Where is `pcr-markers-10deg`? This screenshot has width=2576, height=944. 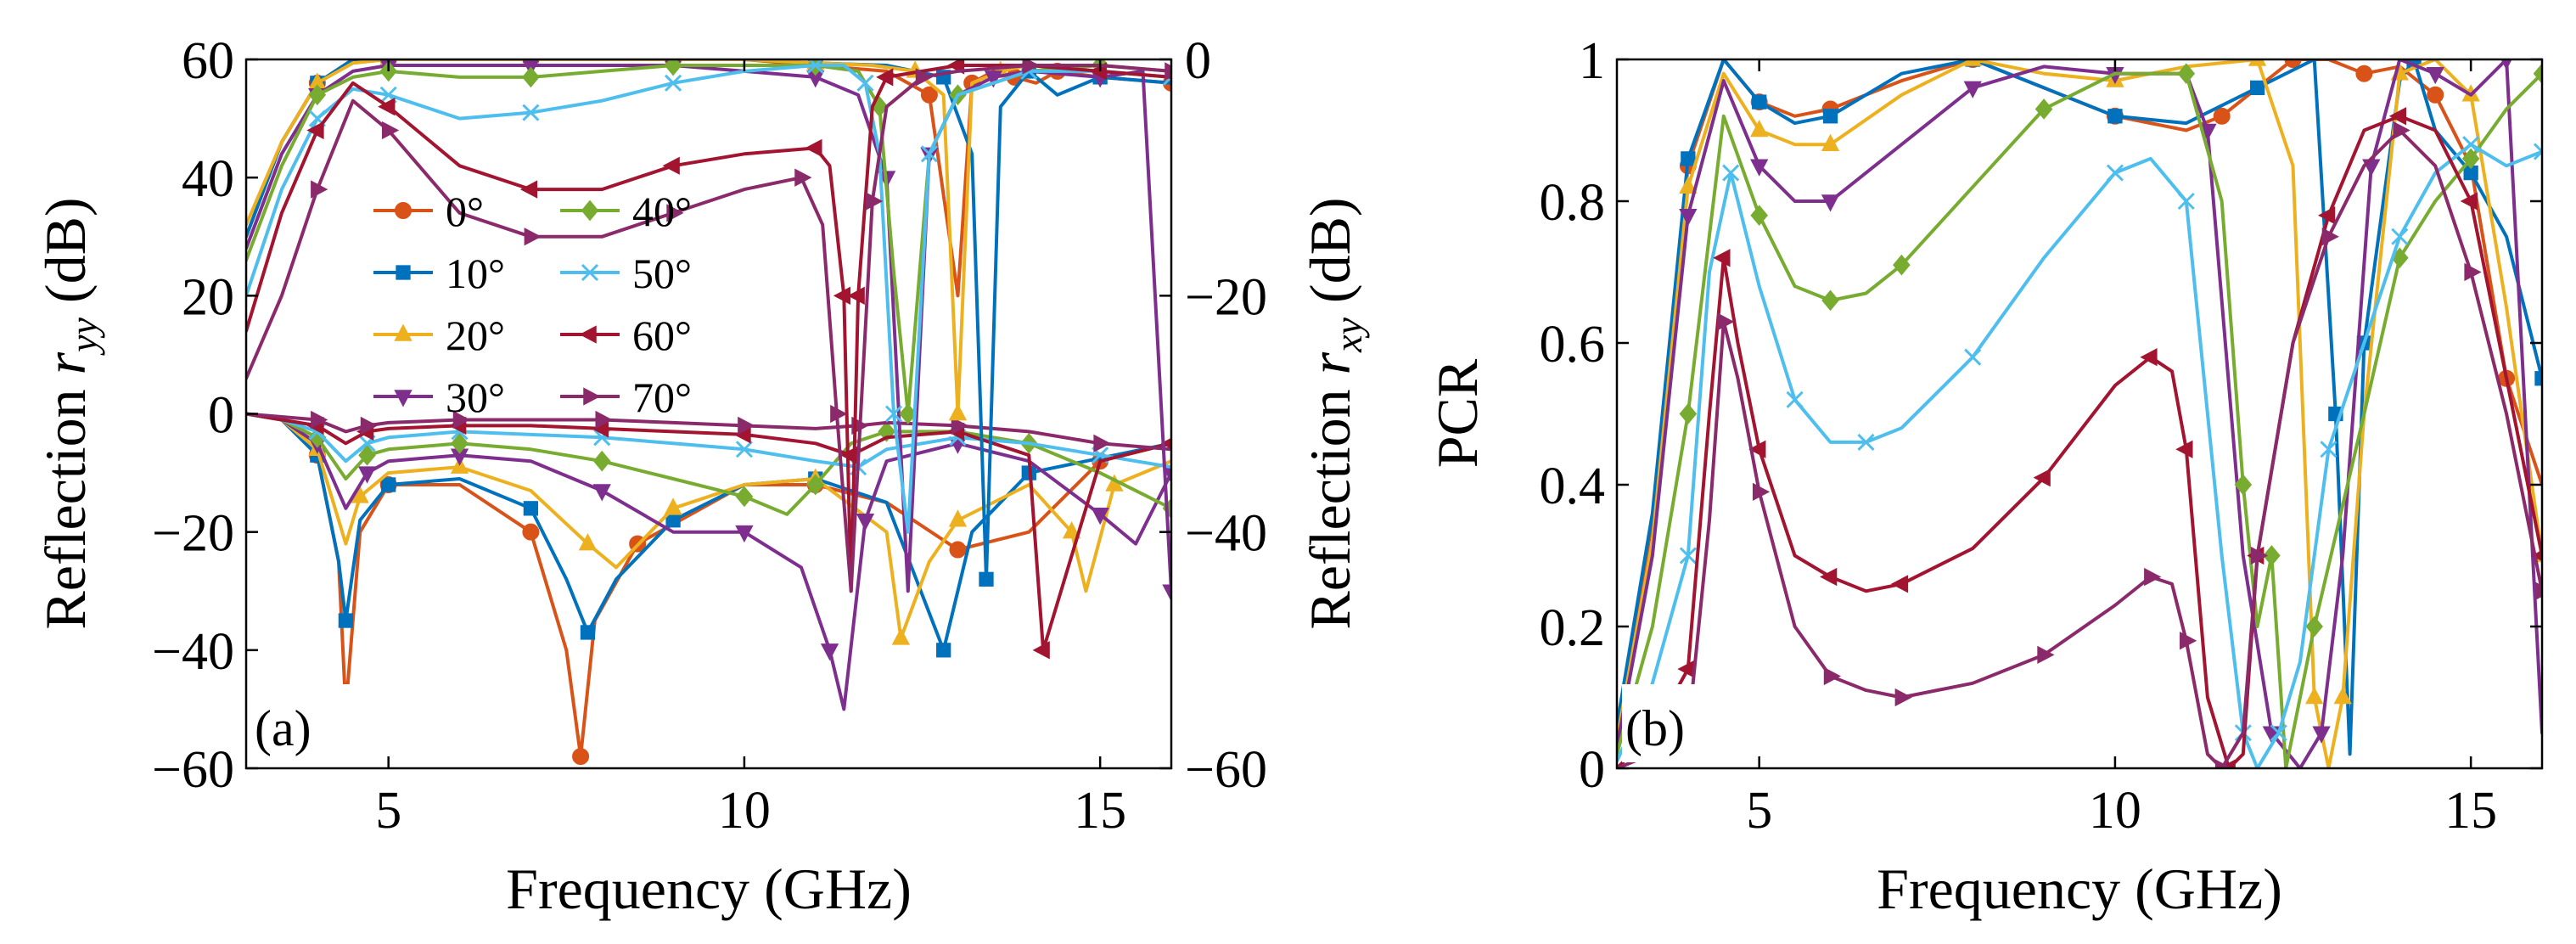
pcr-markers-10deg is located at coordinates (2111, 241).